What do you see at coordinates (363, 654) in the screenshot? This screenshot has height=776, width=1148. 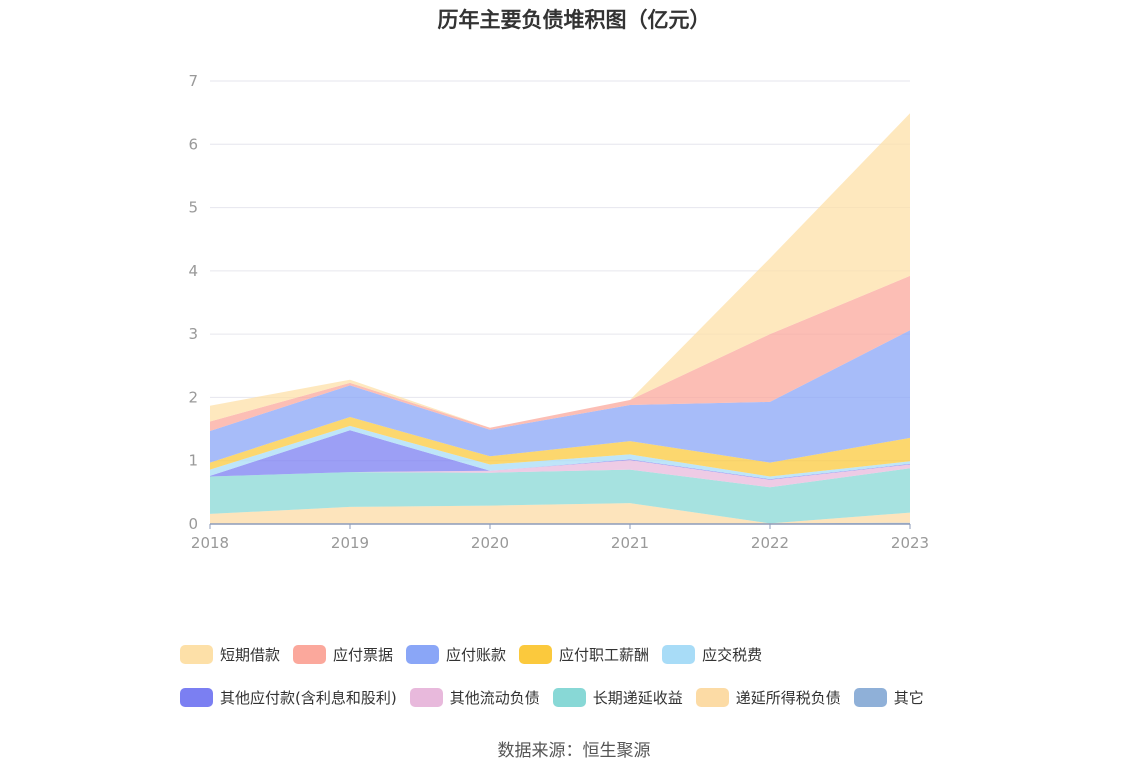 I see `legend-label: 应付票据` at bounding box center [363, 654].